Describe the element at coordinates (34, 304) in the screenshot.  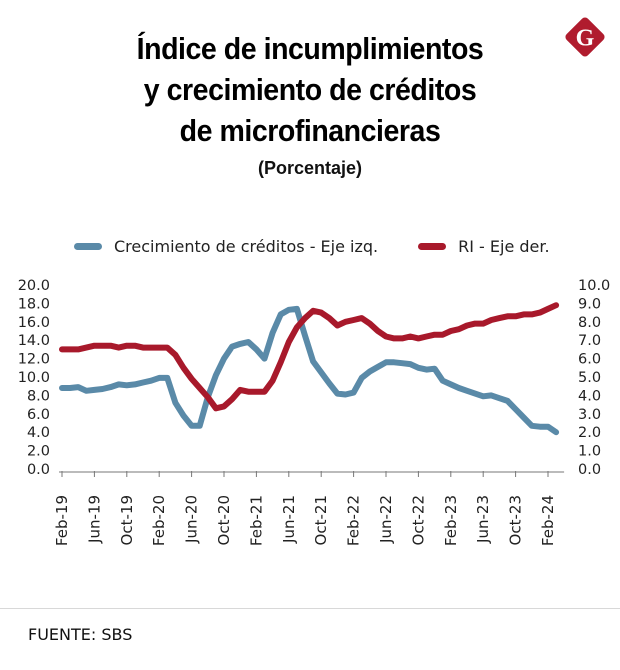
I see `left-tick-label: 18.0` at that location.